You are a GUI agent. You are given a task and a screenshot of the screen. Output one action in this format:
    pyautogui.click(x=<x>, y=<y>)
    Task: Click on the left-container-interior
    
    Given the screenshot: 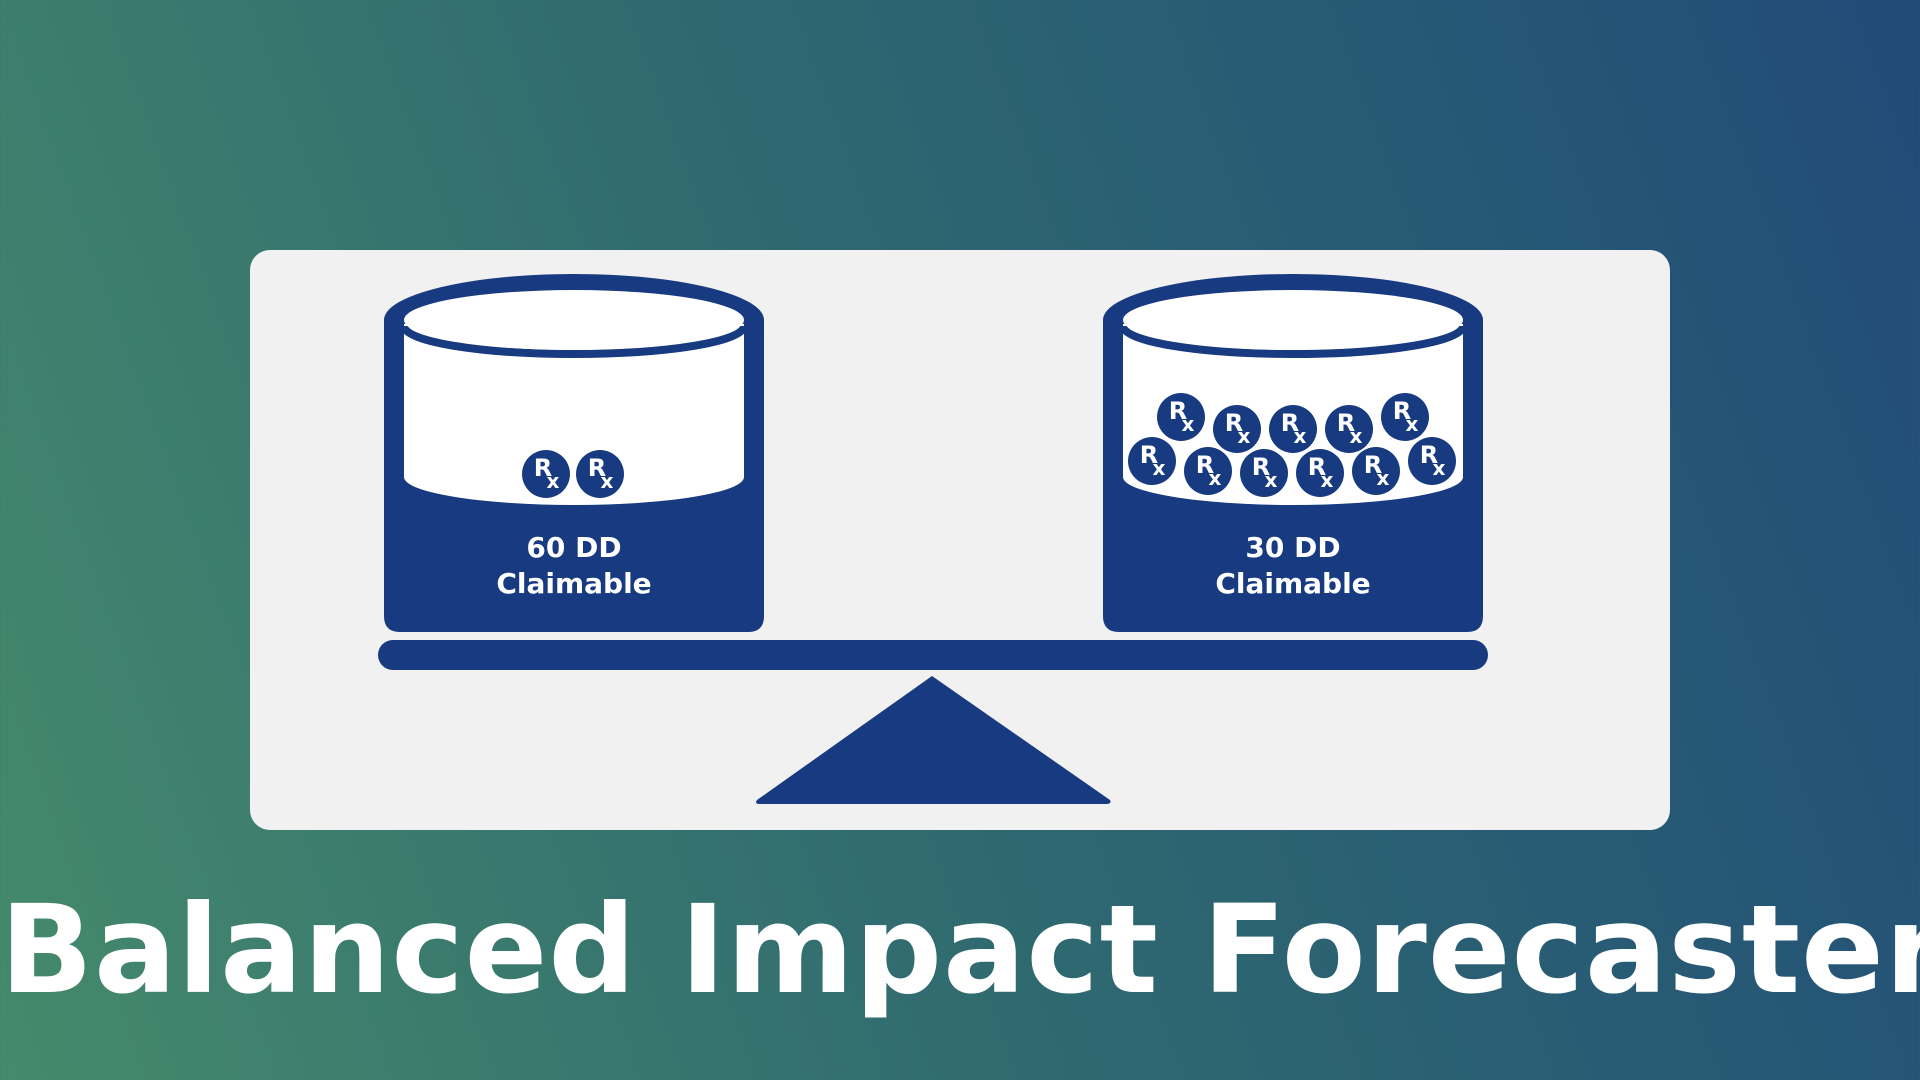 What is the action you would take?
    pyautogui.click(x=574, y=414)
    